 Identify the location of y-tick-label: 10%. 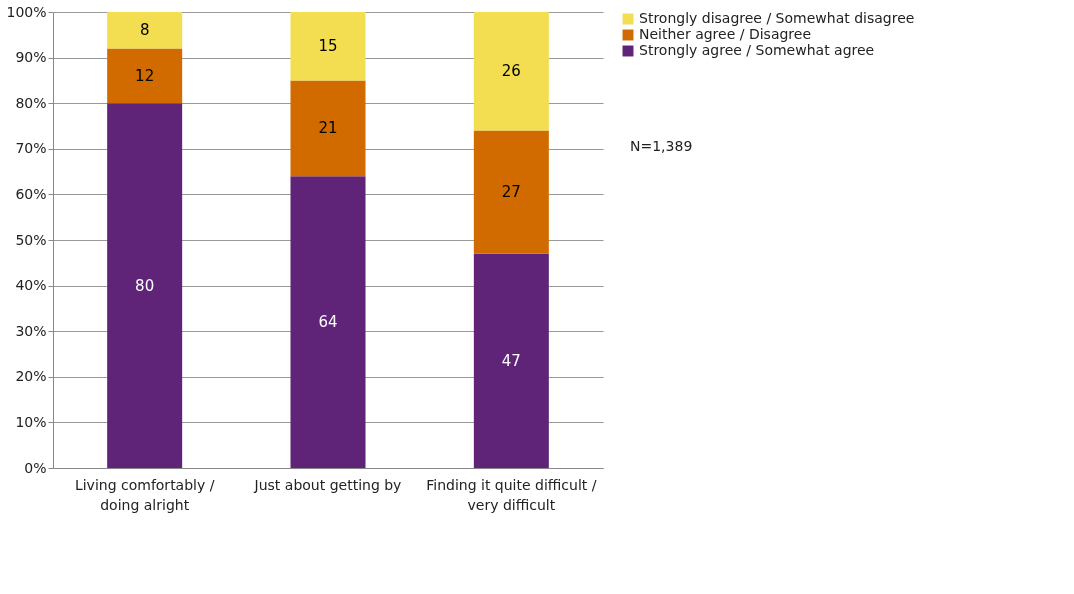
(31, 421).